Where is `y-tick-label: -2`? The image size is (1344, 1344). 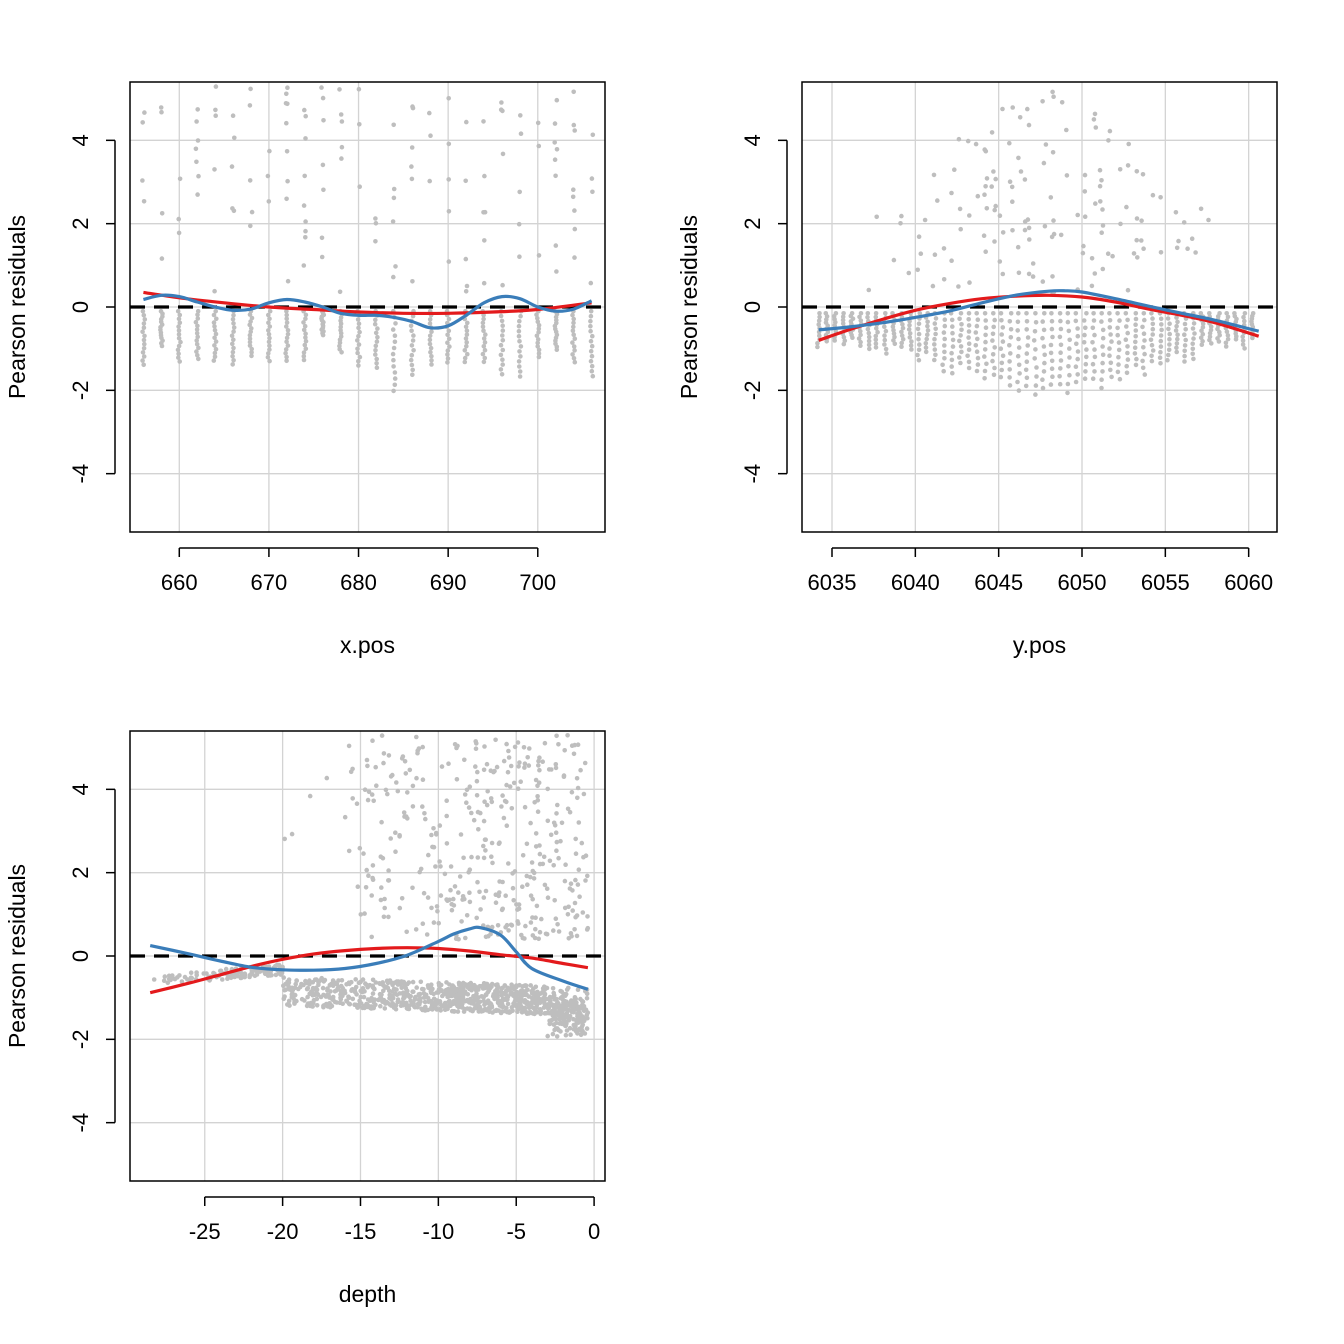
y-tick-label: -2 is located at coordinates (80, 1040).